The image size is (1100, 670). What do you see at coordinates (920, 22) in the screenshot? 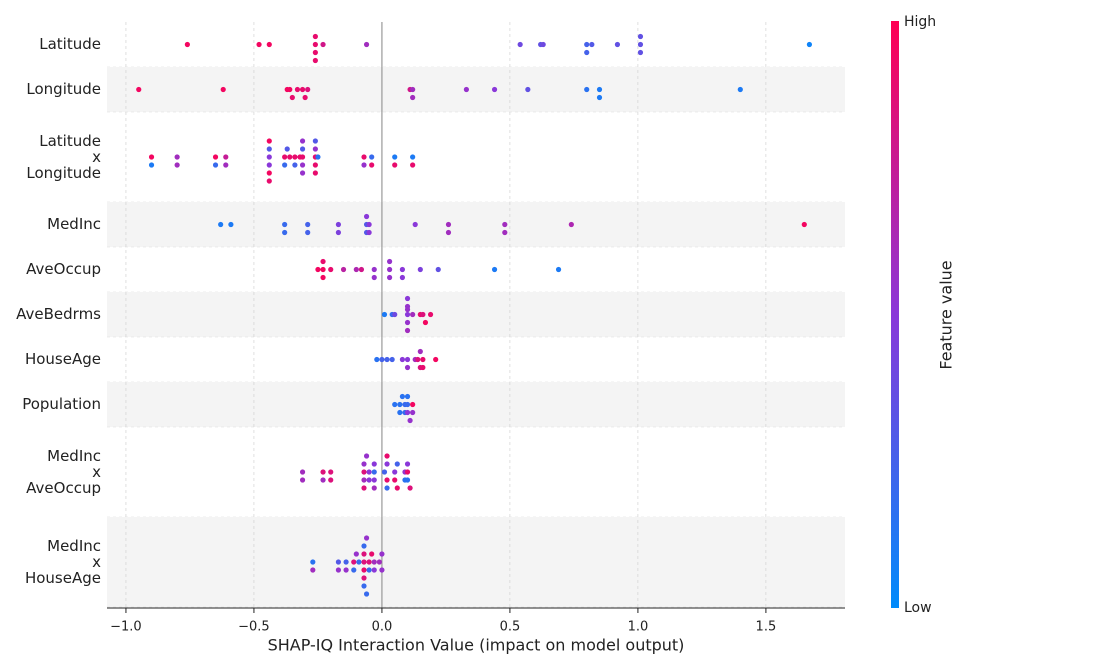
I see `colorbar-high: High` at bounding box center [920, 22].